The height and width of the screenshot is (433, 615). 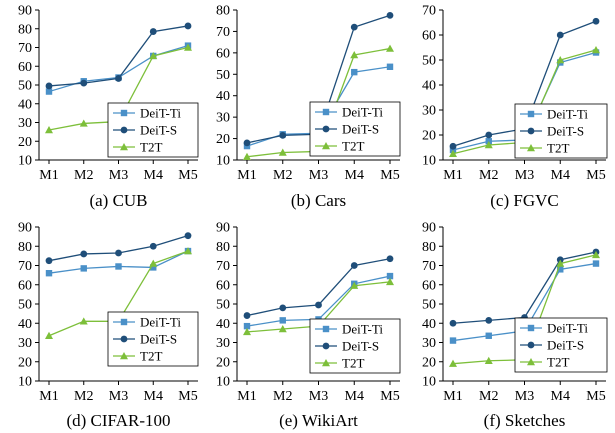 I want to click on panel-caption: (b) Cars, so click(x=318, y=200).